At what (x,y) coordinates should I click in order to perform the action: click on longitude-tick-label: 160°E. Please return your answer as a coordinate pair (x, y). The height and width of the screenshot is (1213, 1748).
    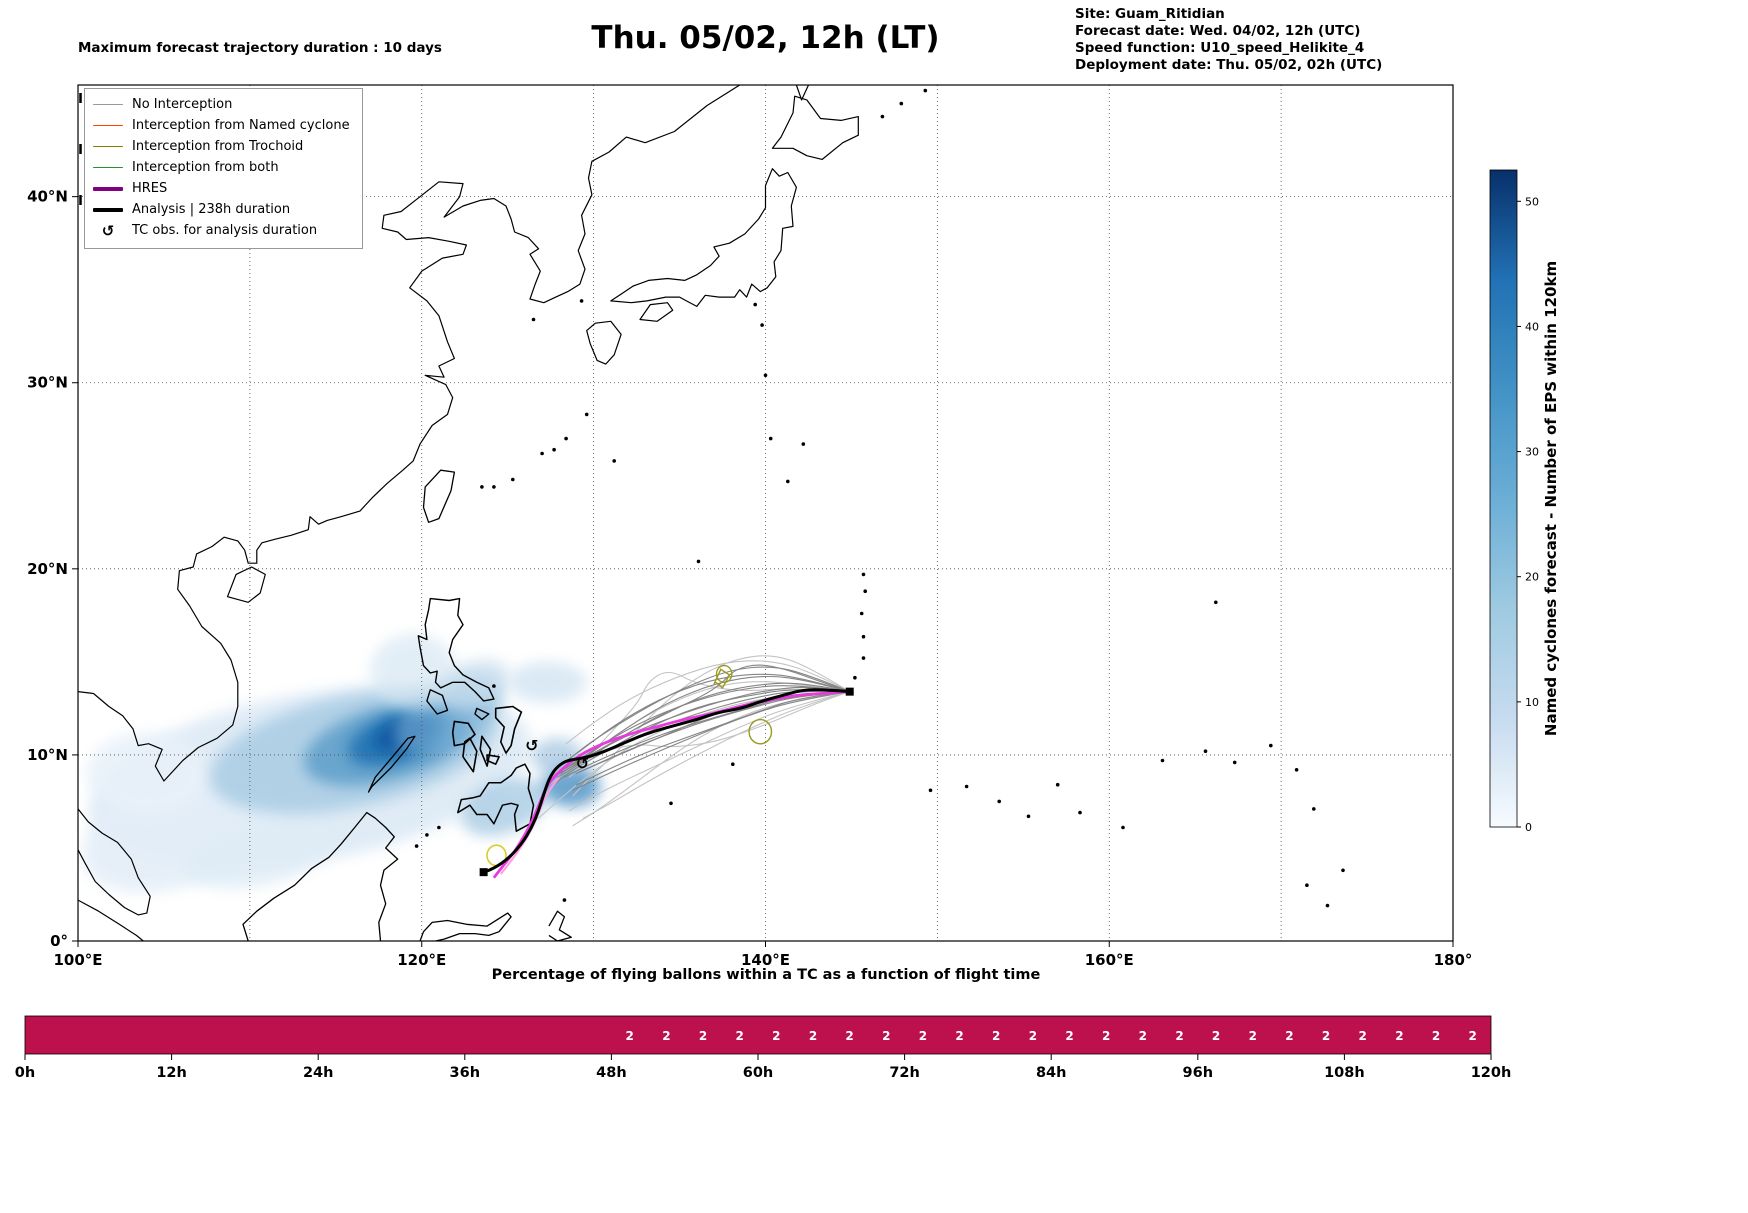
    Looking at the image, I should click on (1109, 960).